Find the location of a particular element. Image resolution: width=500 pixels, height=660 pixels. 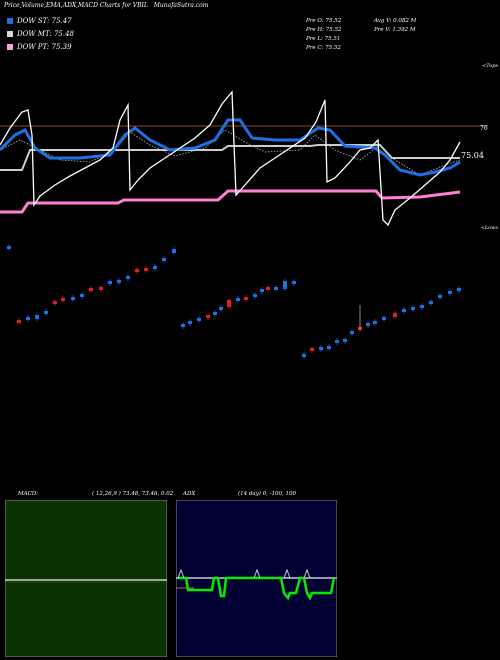

macd-title: MACD: is located at coordinates (28, 494).